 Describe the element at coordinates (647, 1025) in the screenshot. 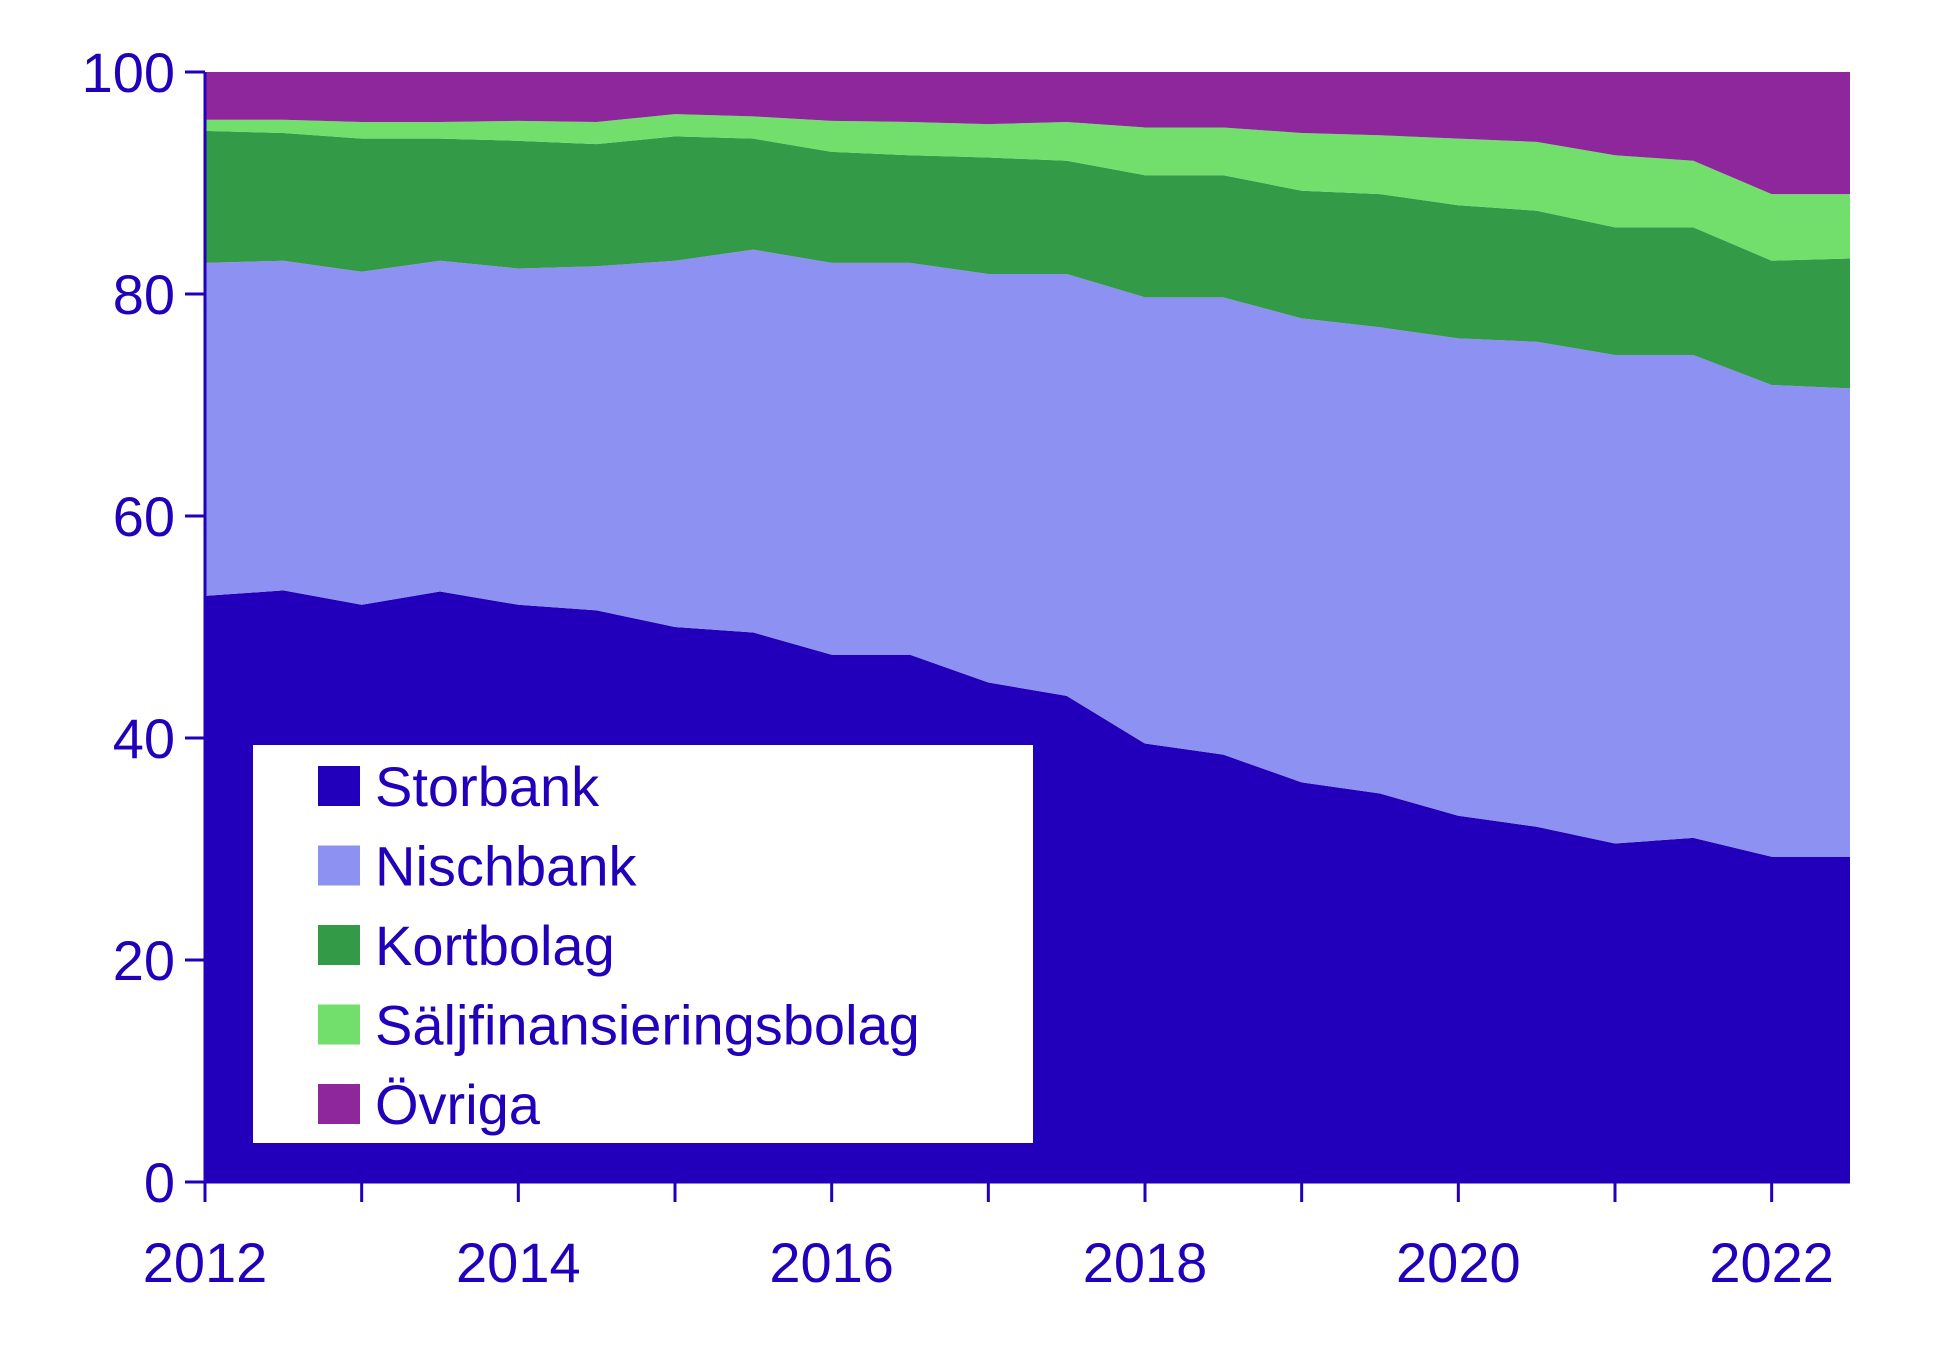

I see `legend-label-saljfinansieringsbolag: Säljfinansieringsbolag` at that location.